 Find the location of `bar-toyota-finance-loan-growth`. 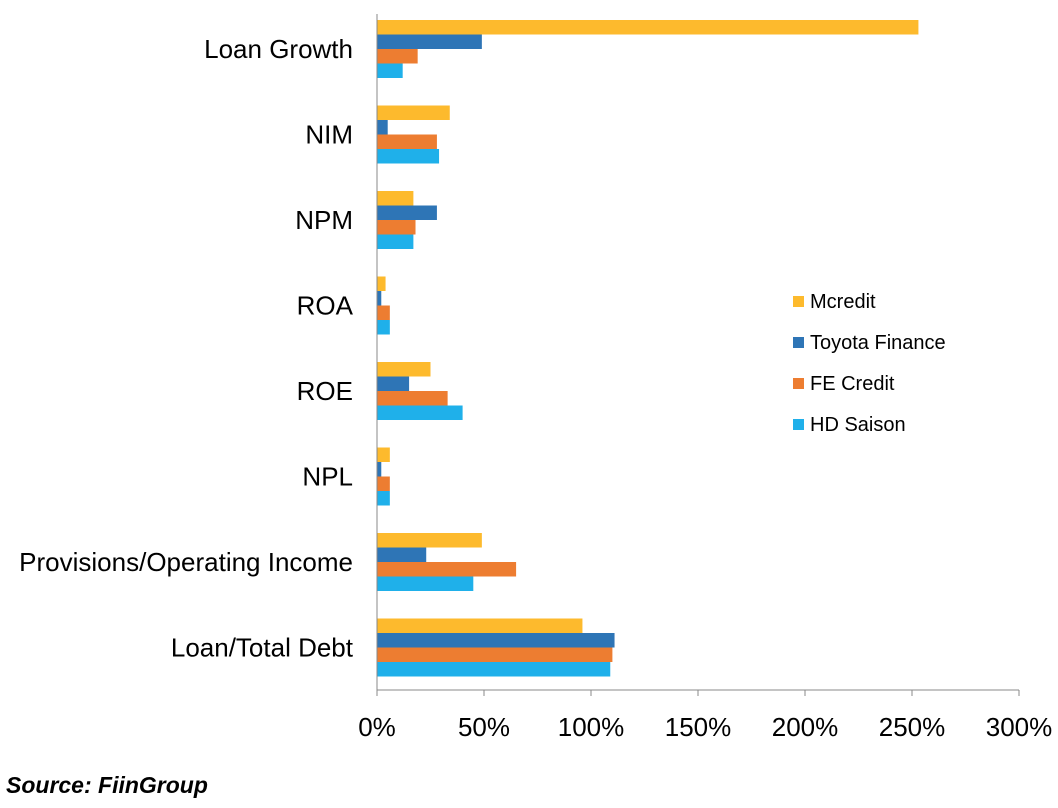

bar-toyota-finance-loan-growth is located at coordinates (429, 41).